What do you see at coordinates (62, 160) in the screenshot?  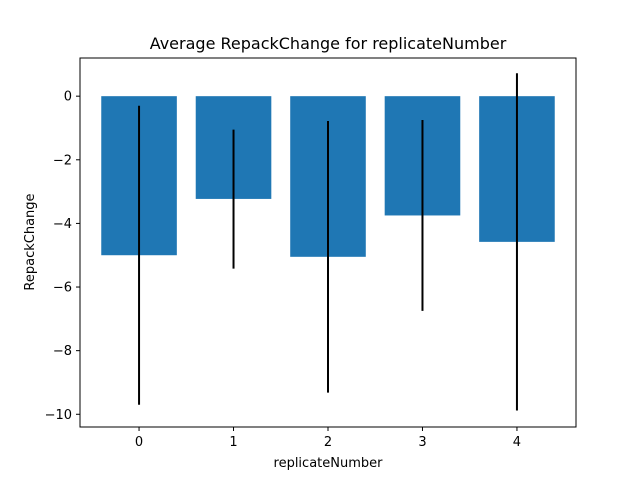 I see `y-tick-label: −2` at bounding box center [62, 160].